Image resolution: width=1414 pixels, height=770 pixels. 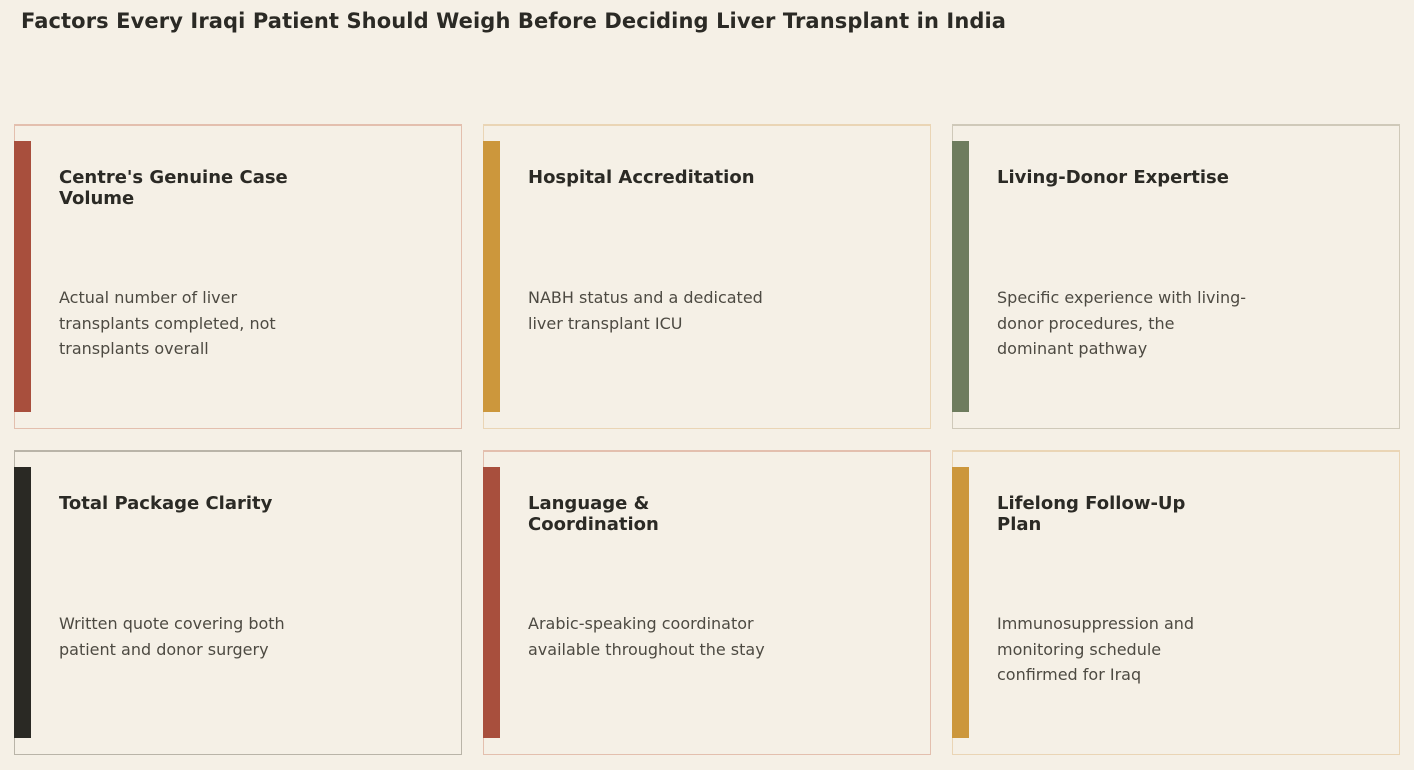 I want to click on card-title: Living-Donor Expertise, so click(x=1113, y=177).